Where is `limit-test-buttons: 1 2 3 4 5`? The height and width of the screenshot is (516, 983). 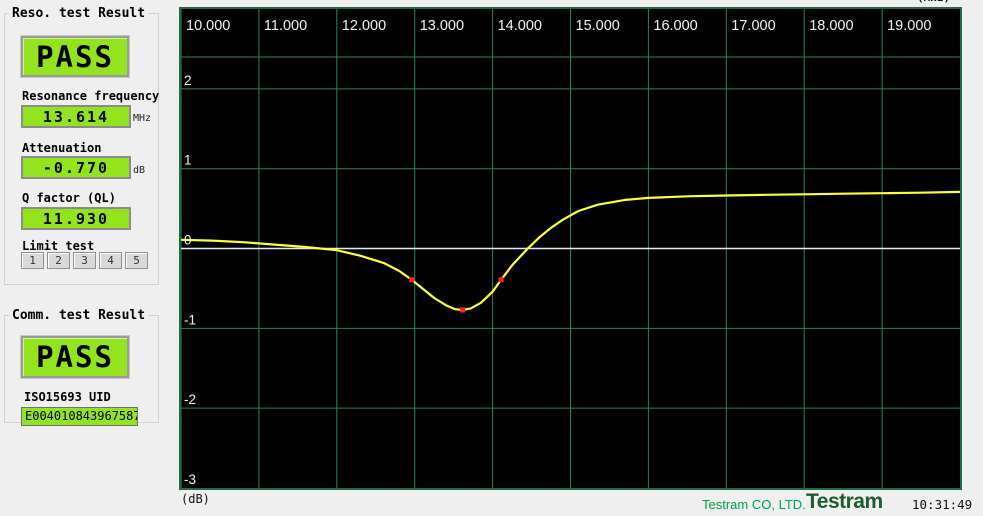
limit-test-buttons: 1 2 3 4 5 is located at coordinates (84, 260).